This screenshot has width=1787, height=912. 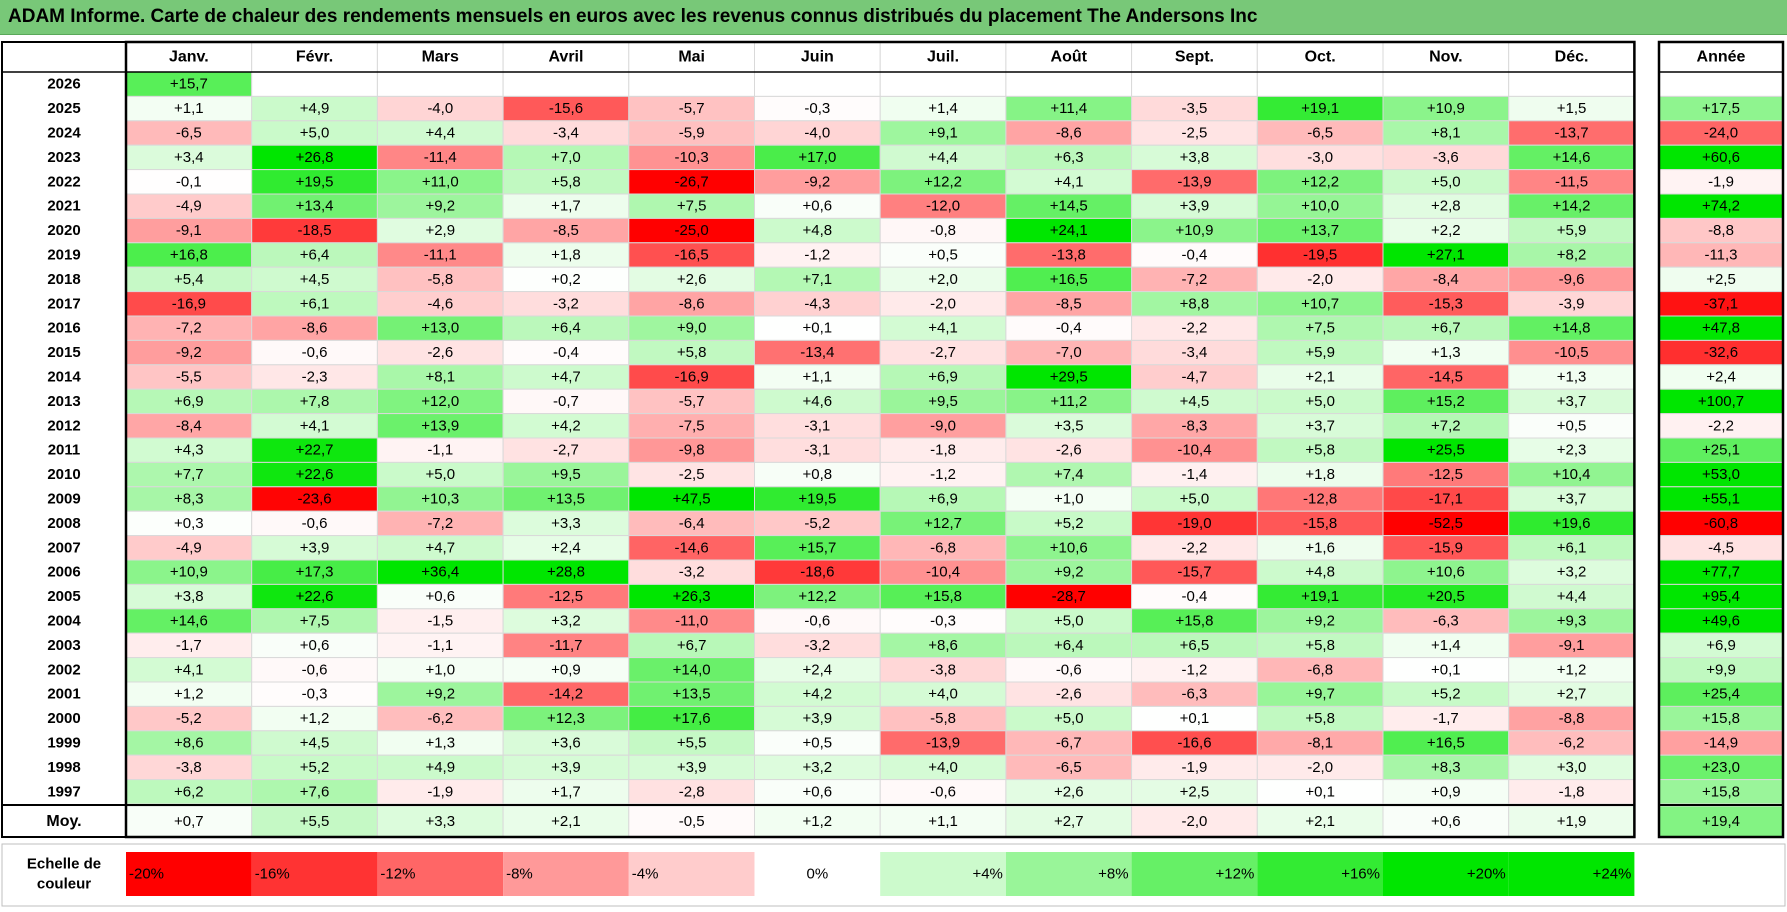 I want to click on year-label: 2012, so click(x=63, y=425).